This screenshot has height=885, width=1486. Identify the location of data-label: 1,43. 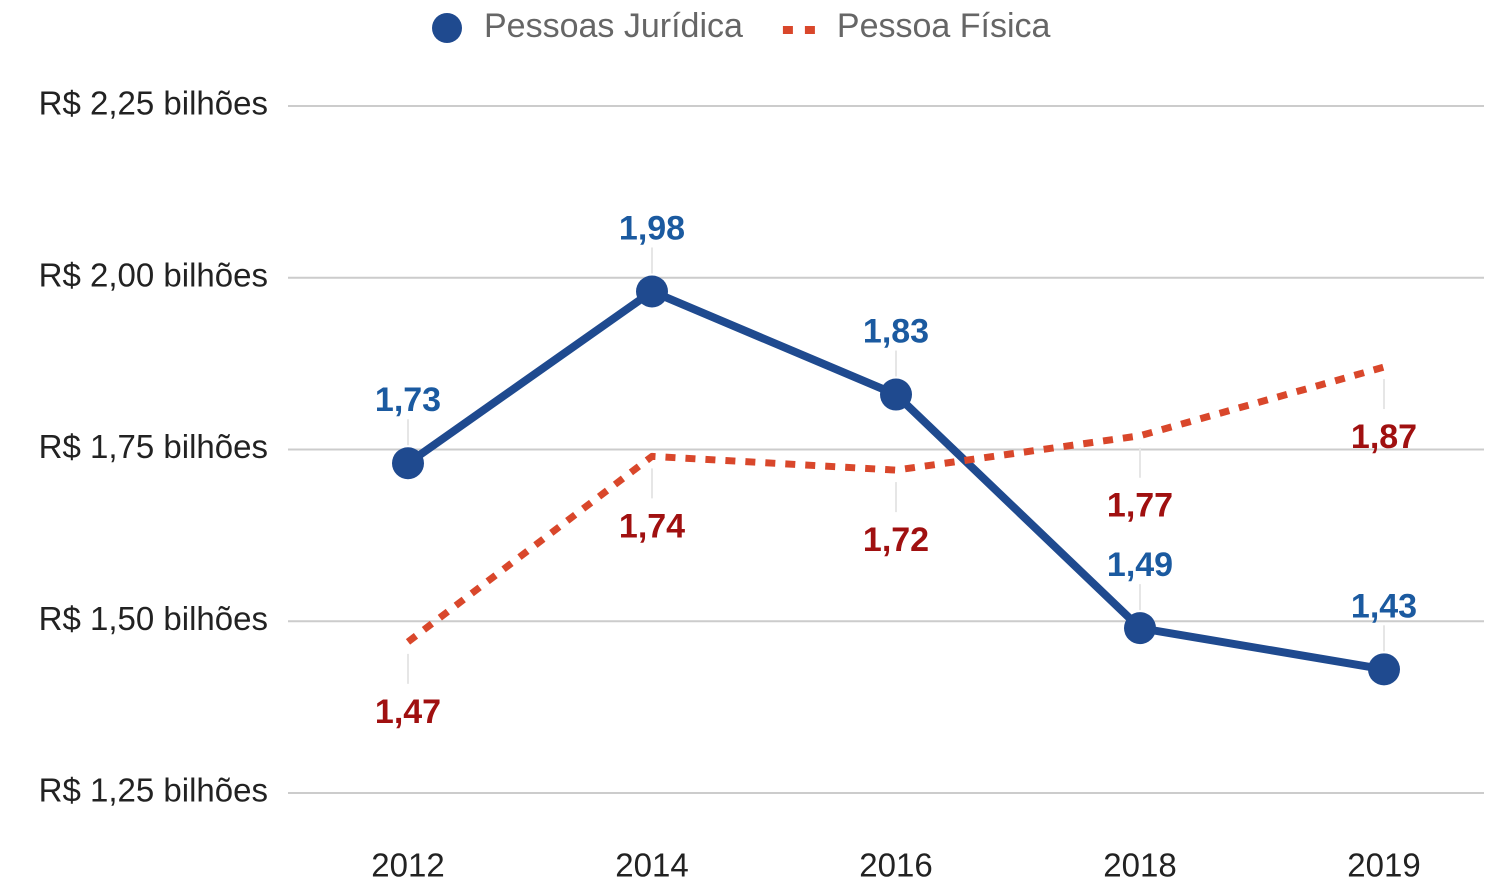
(1384, 606).